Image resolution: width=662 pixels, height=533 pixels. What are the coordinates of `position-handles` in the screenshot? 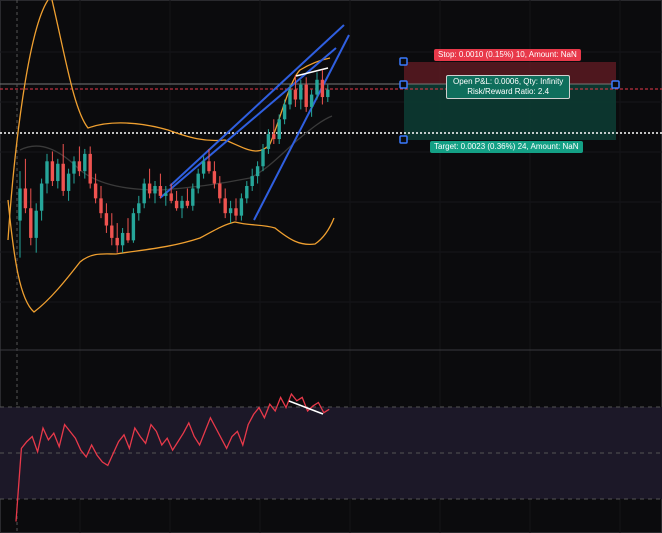 It's located at (509, 100).